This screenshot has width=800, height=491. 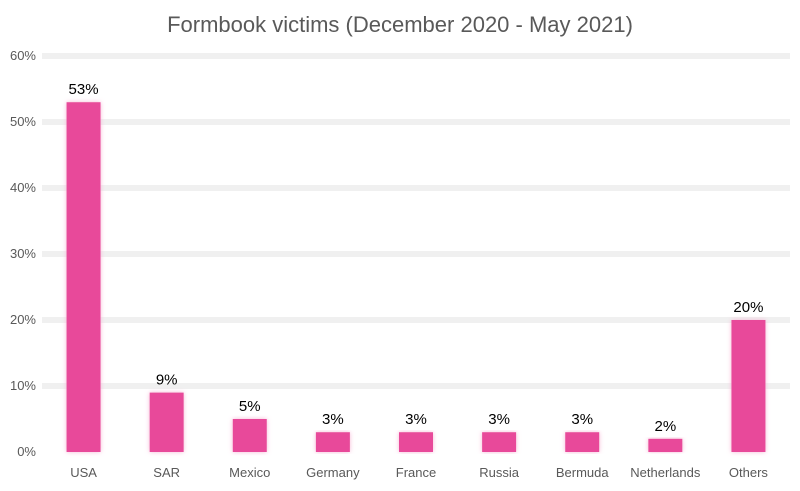 What do you see at coordinates (249, 472) in the screenshot?
I see `x-tick-label: Mexico` at bounding box center [249, 472].